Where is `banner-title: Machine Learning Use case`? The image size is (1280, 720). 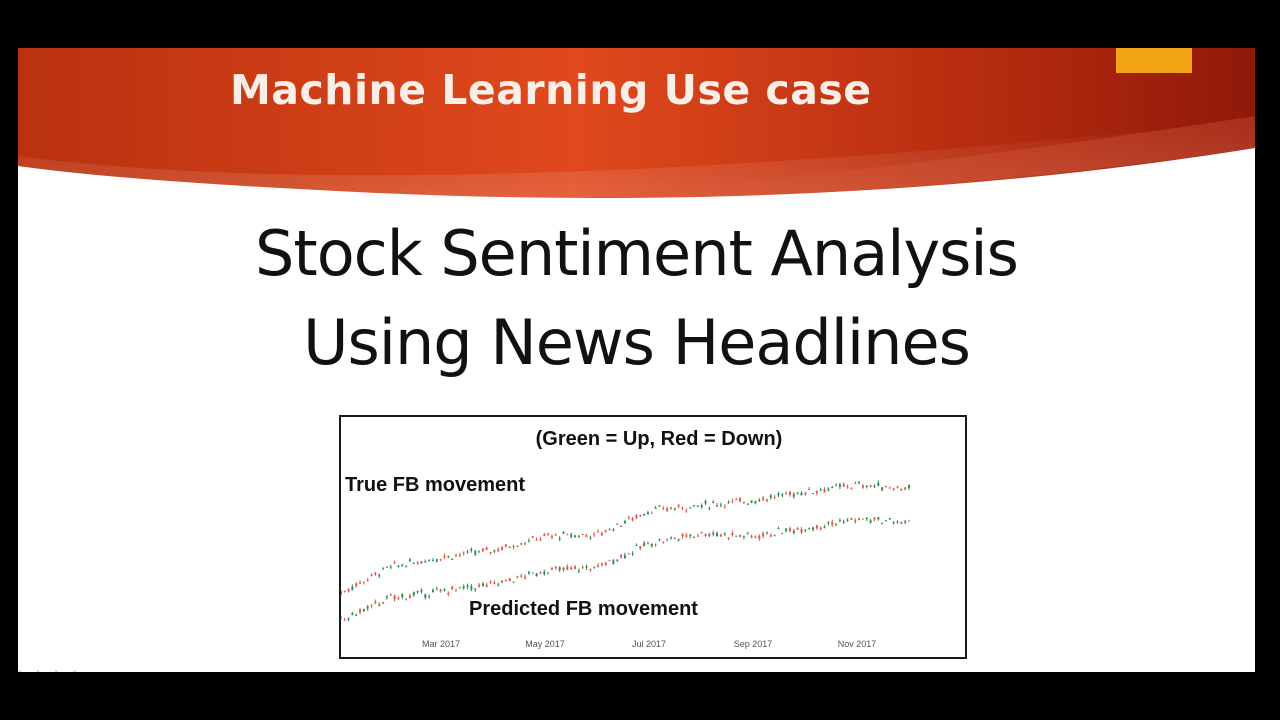
banner-title: Machine Learning Use case is located at coordinates (551, 90).